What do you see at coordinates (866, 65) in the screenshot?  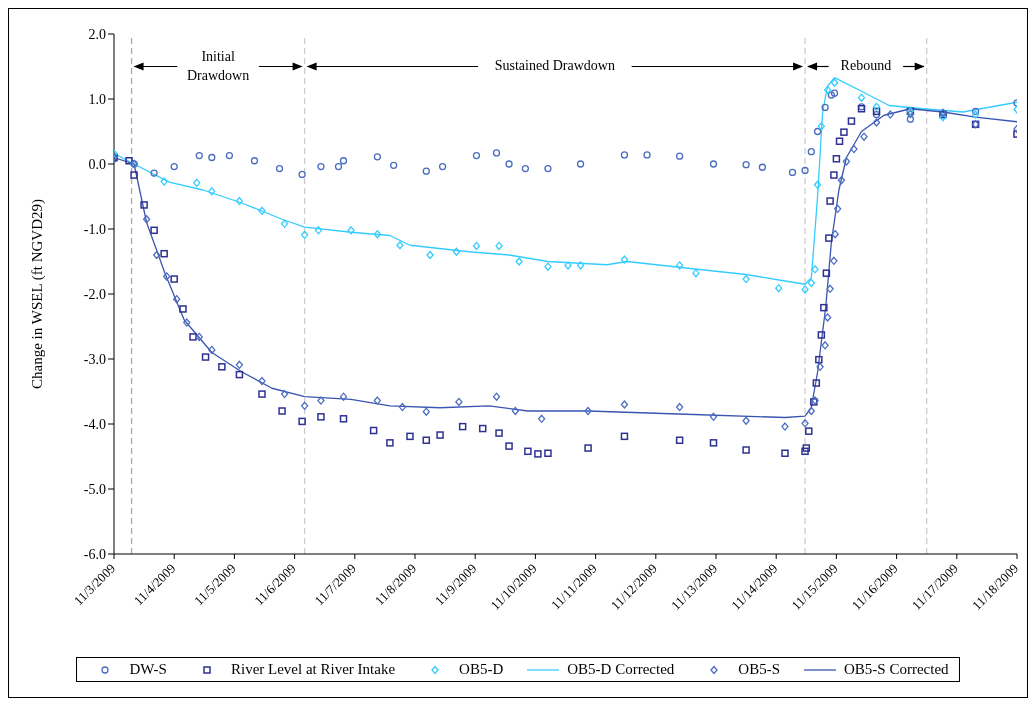 I see `annotation: Rebound` at bounding box center [866, 65].